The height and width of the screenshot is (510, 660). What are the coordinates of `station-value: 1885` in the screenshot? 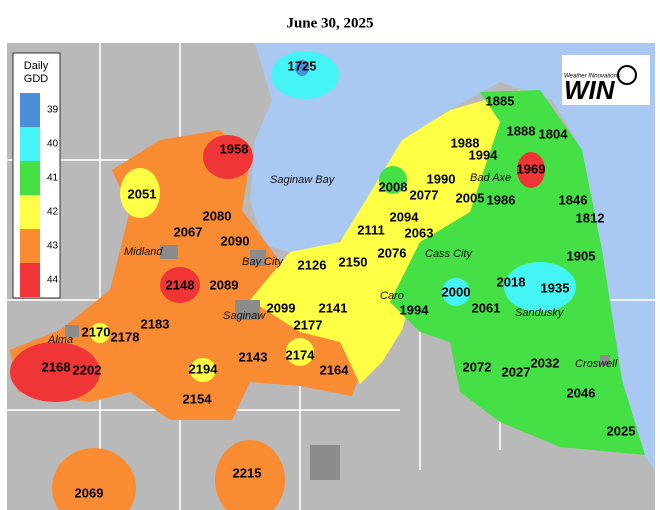 It's located at (500, 100).